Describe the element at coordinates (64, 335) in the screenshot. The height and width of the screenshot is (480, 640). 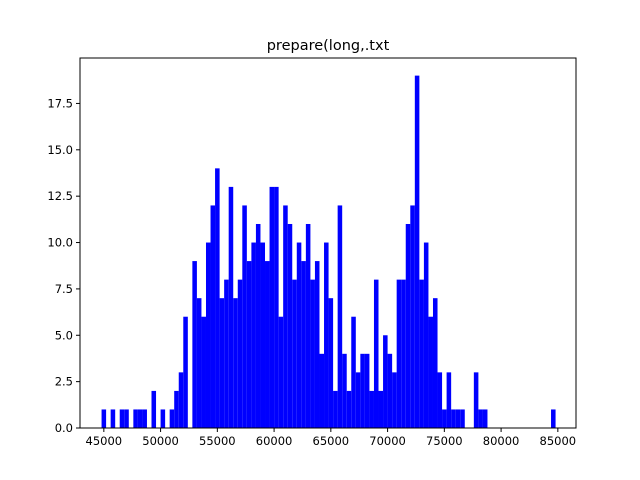
I see `y-tick-label: 5.0` at that location.